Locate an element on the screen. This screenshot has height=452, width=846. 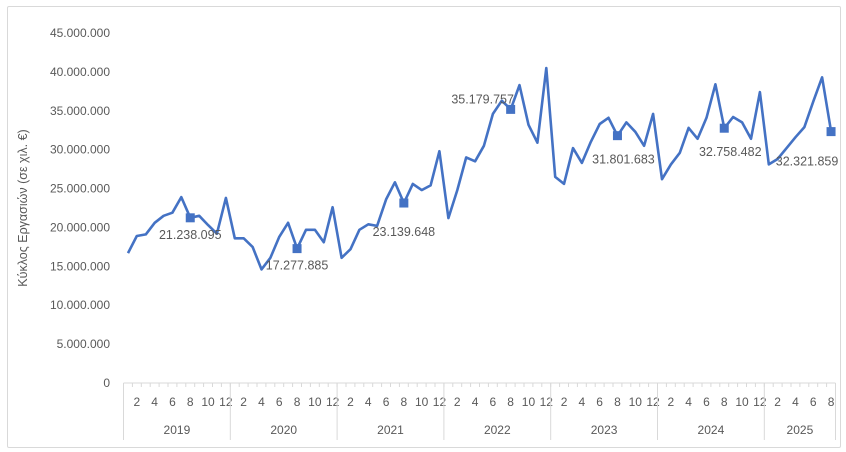
data-label: 21.238.095 is located at coordinates (190, 235).